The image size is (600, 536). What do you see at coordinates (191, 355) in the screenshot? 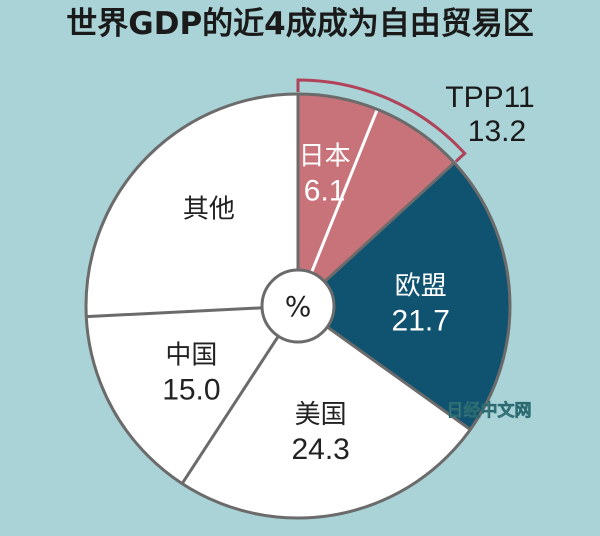
I see `slice-label-name-5: 中国` at bounding box center [191, 355].